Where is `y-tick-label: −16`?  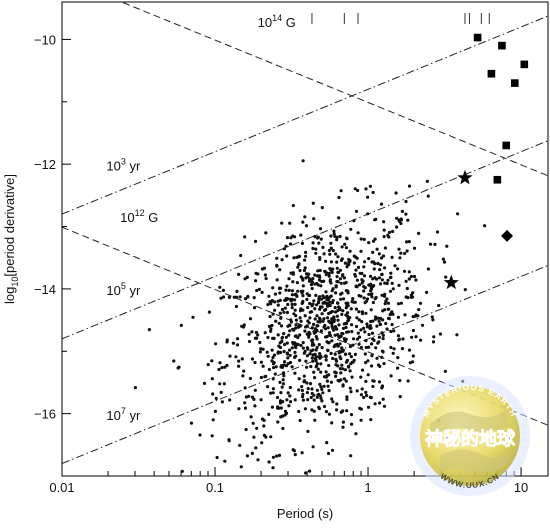 y-tick-label: −16 is located at coordinates (45, 414).